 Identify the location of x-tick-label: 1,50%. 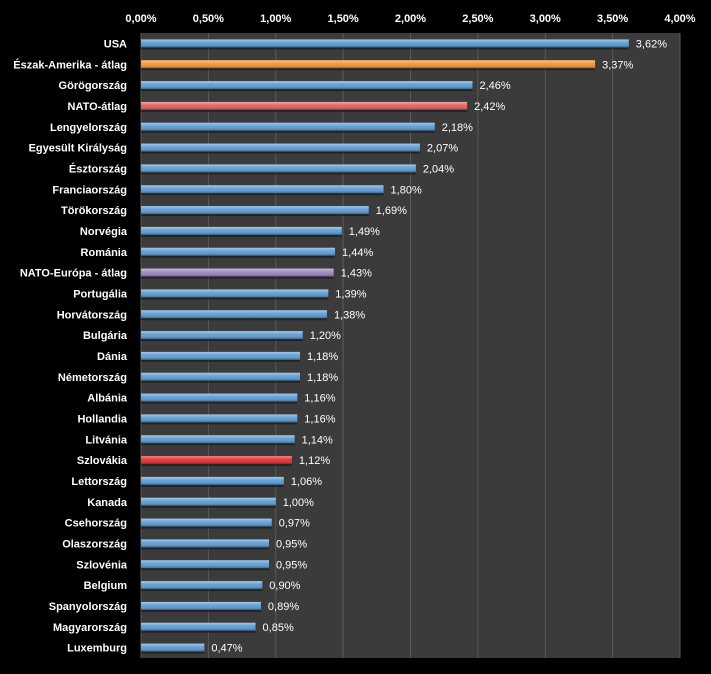
(343, 19).